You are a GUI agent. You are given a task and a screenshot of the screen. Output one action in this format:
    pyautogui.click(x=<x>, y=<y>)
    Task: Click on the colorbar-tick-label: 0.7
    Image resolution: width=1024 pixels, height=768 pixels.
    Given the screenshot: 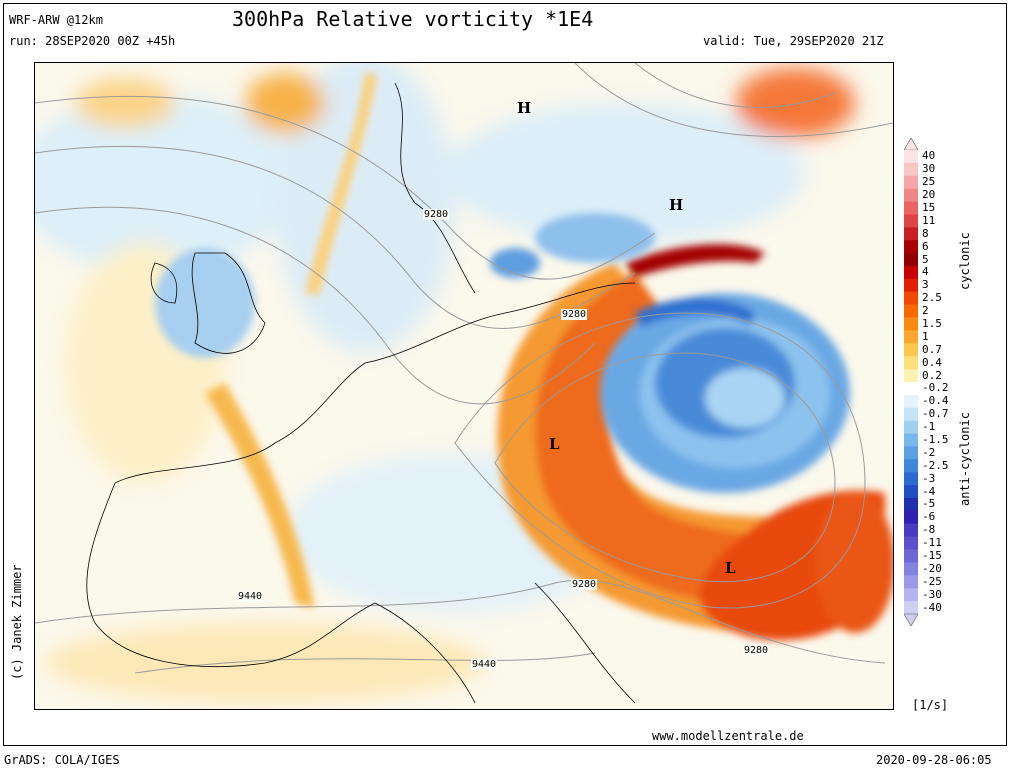 What is the action you would take?
    pyautogui.click(x=932, y=349)
    